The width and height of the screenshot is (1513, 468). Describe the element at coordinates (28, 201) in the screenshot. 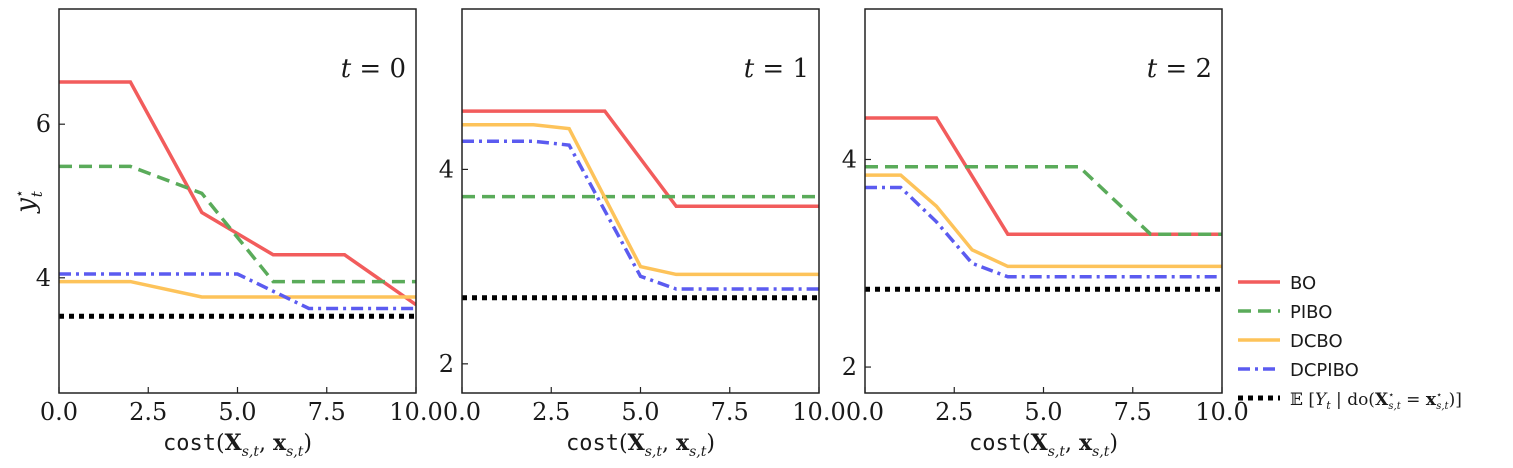

I see `y-axis-label: y⋆t` at that location.